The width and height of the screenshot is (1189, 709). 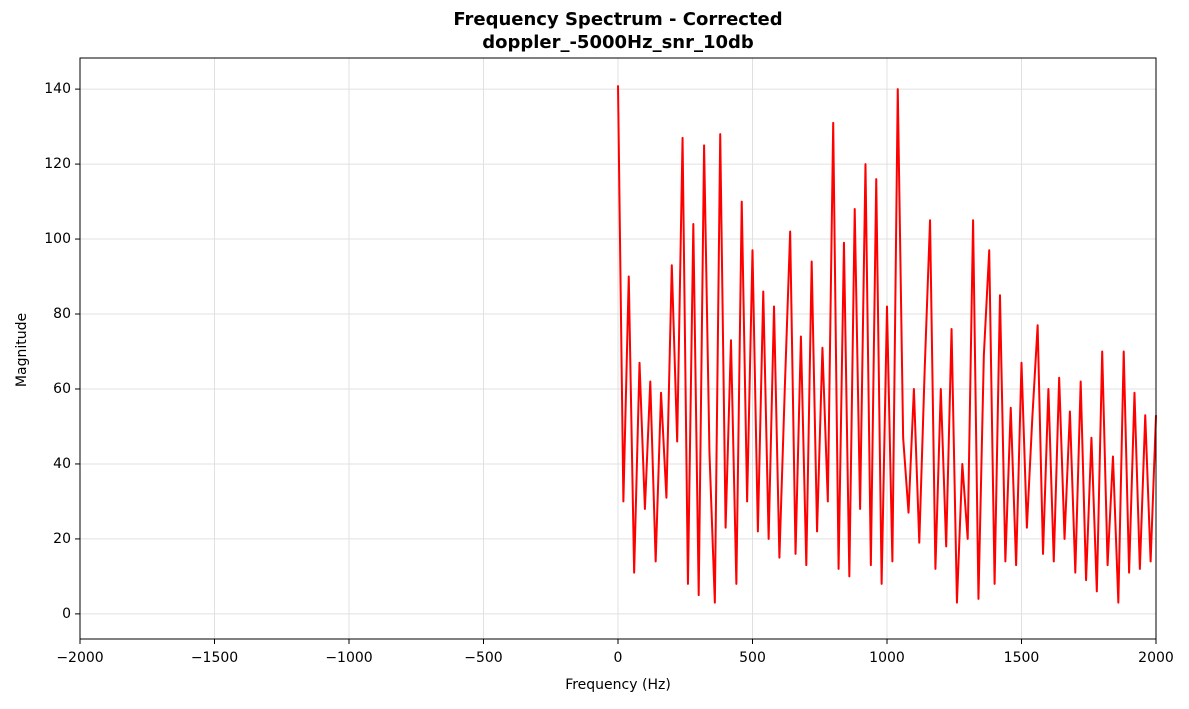 What do you see at coordinates (214, 658) in the screenshot?
I see `x-tick-label: −1500` at bounding box center [214, 658].